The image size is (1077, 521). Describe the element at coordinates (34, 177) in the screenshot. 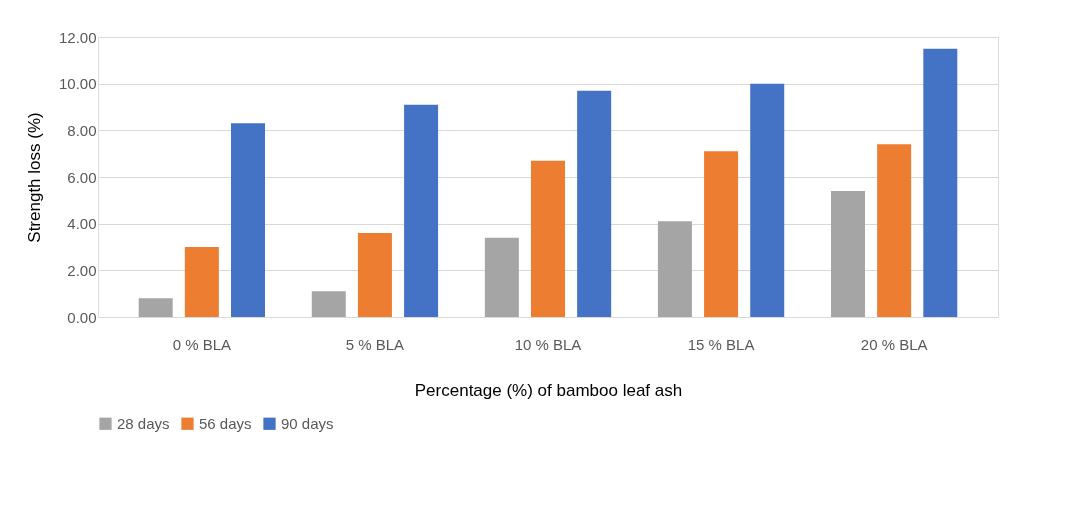

I see `y-axis-title: Strength loss (%)` at that location.